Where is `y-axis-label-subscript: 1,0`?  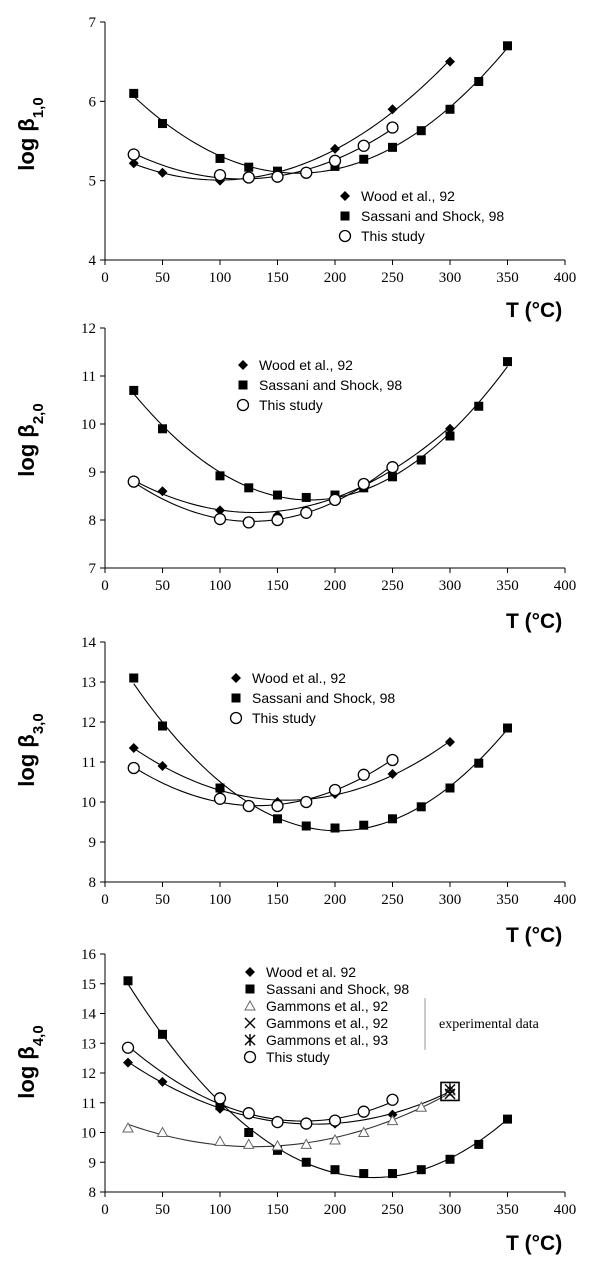 y-axis-label-subscript: 1,0 is located at coordinates (38, 107).